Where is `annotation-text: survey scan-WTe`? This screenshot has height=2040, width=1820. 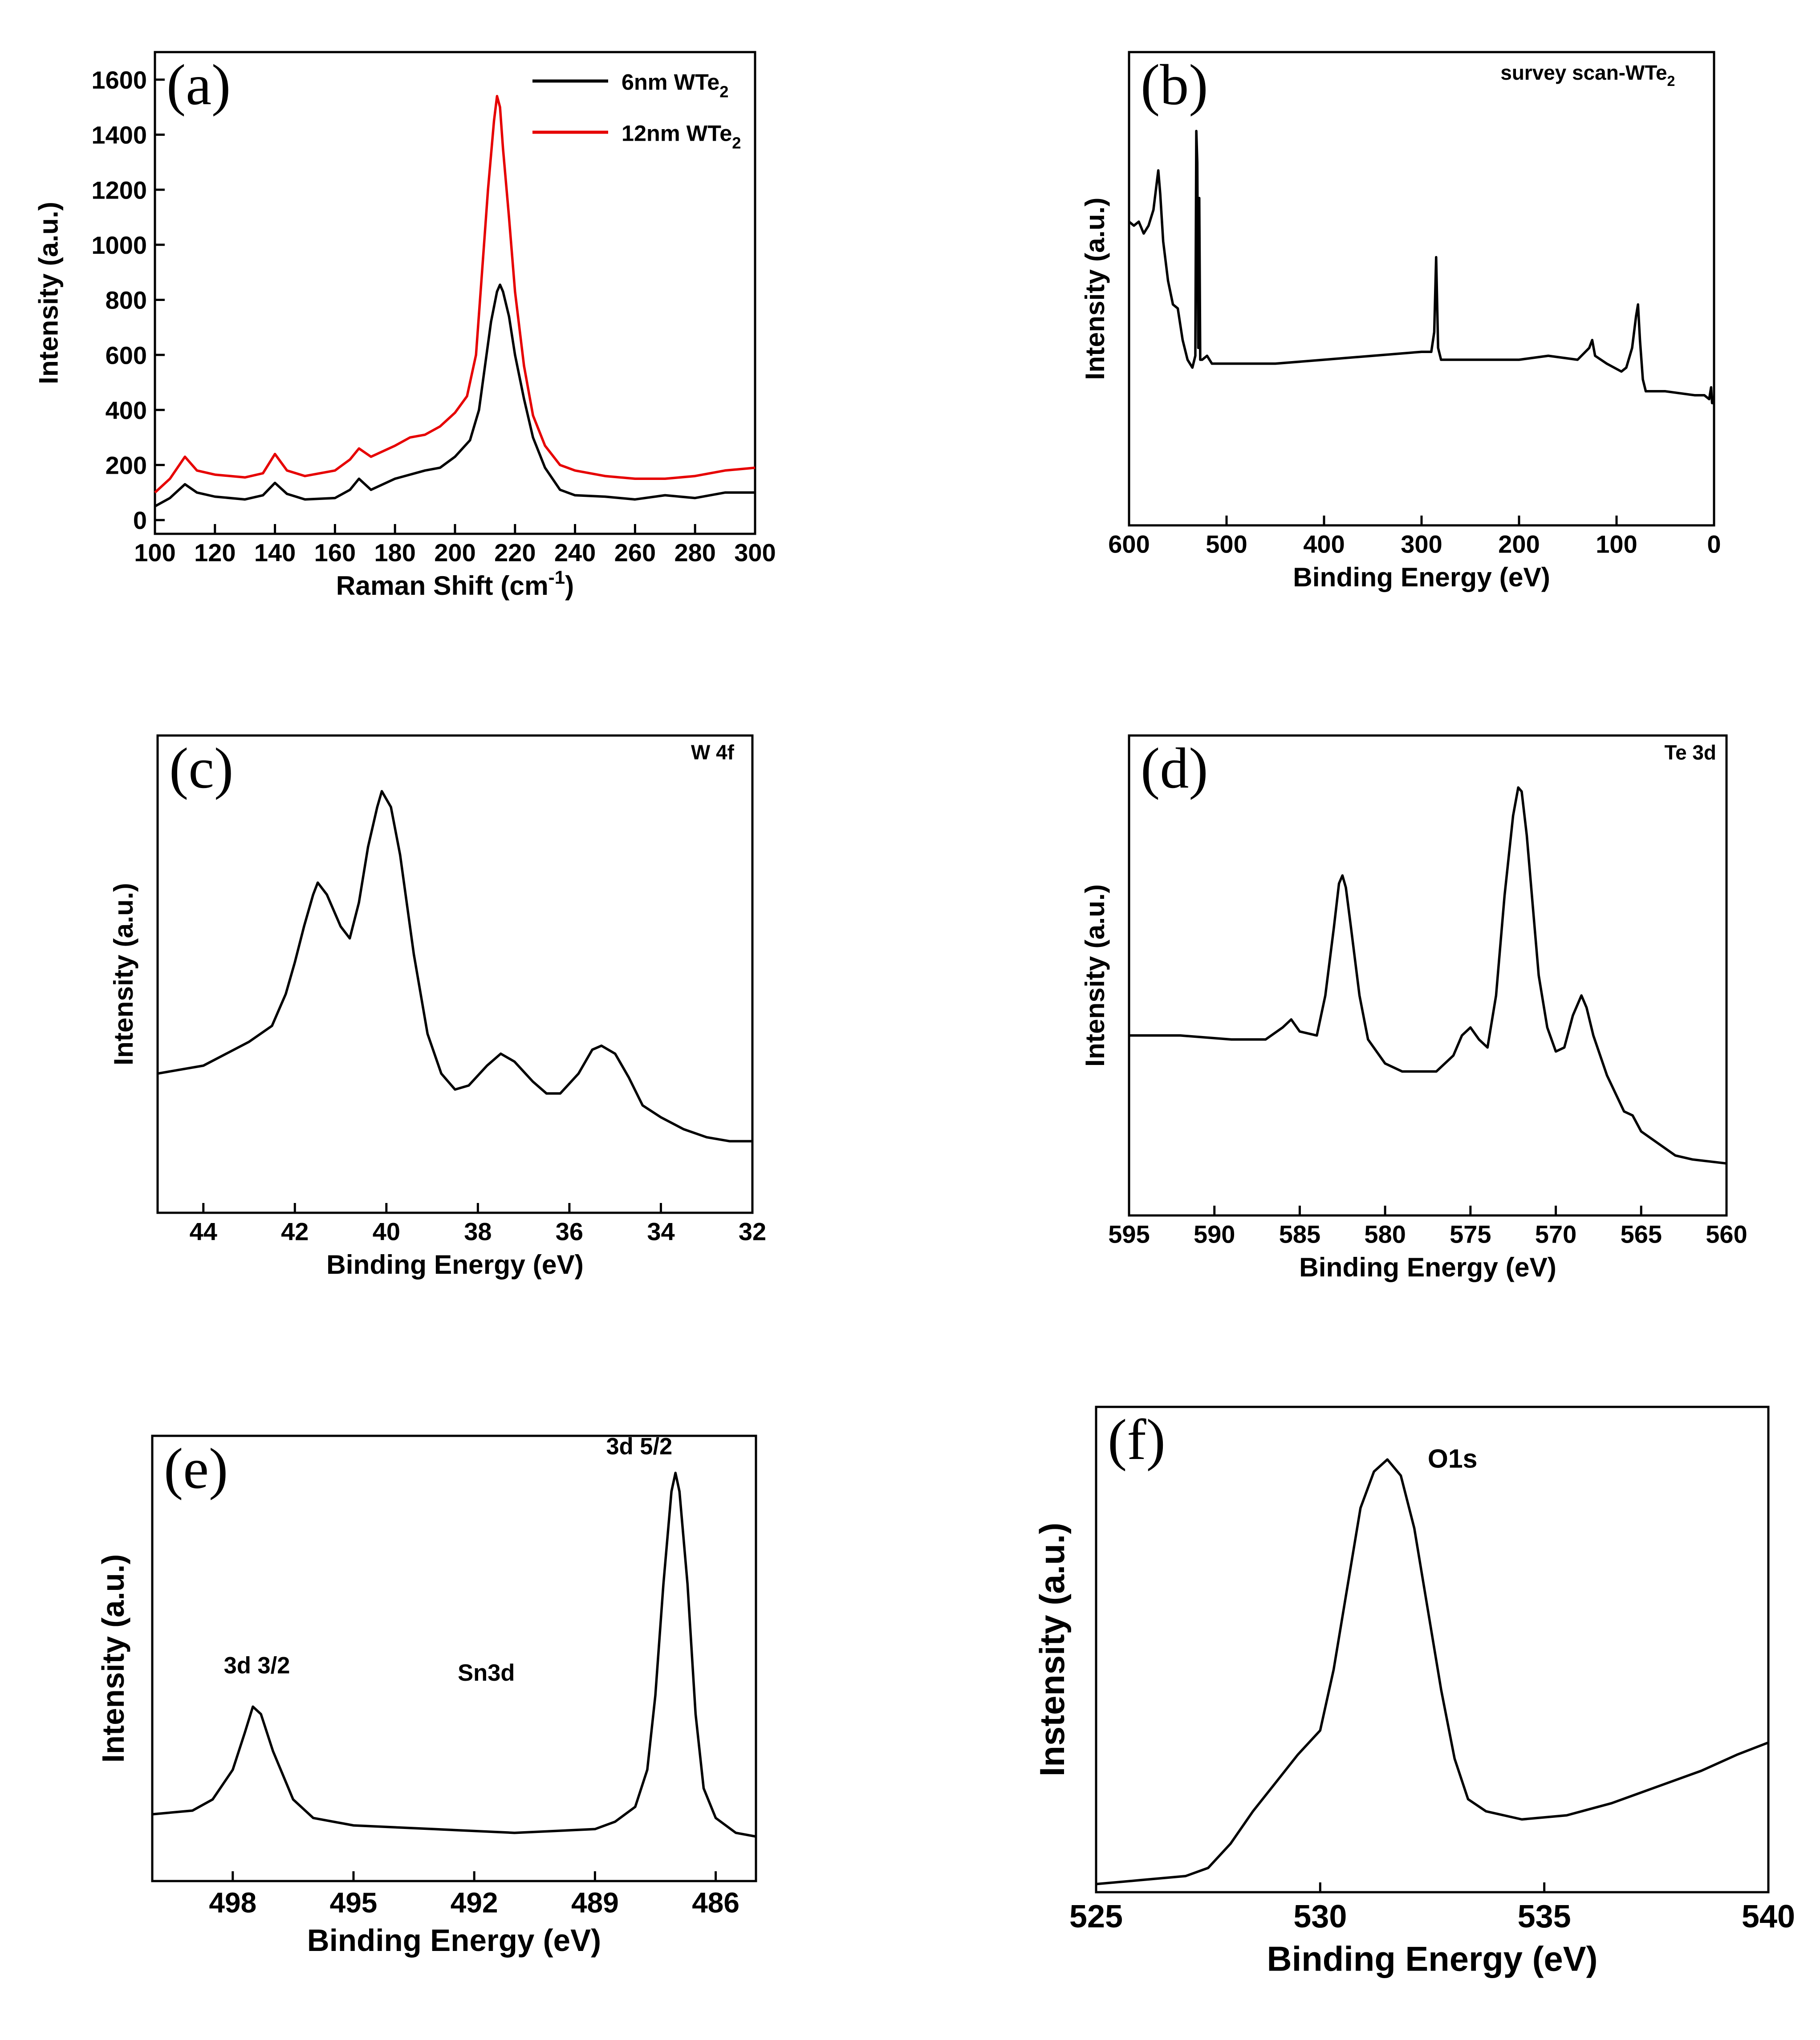 annotation-text: survey scan-WTe is located at coordinates (1583, 72).